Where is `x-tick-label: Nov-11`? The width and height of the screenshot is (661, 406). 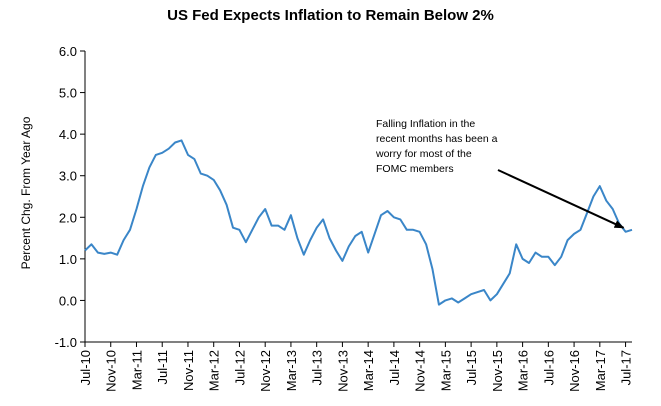
x-tick-label: Nov-11 is located at coordinates (188, 370).